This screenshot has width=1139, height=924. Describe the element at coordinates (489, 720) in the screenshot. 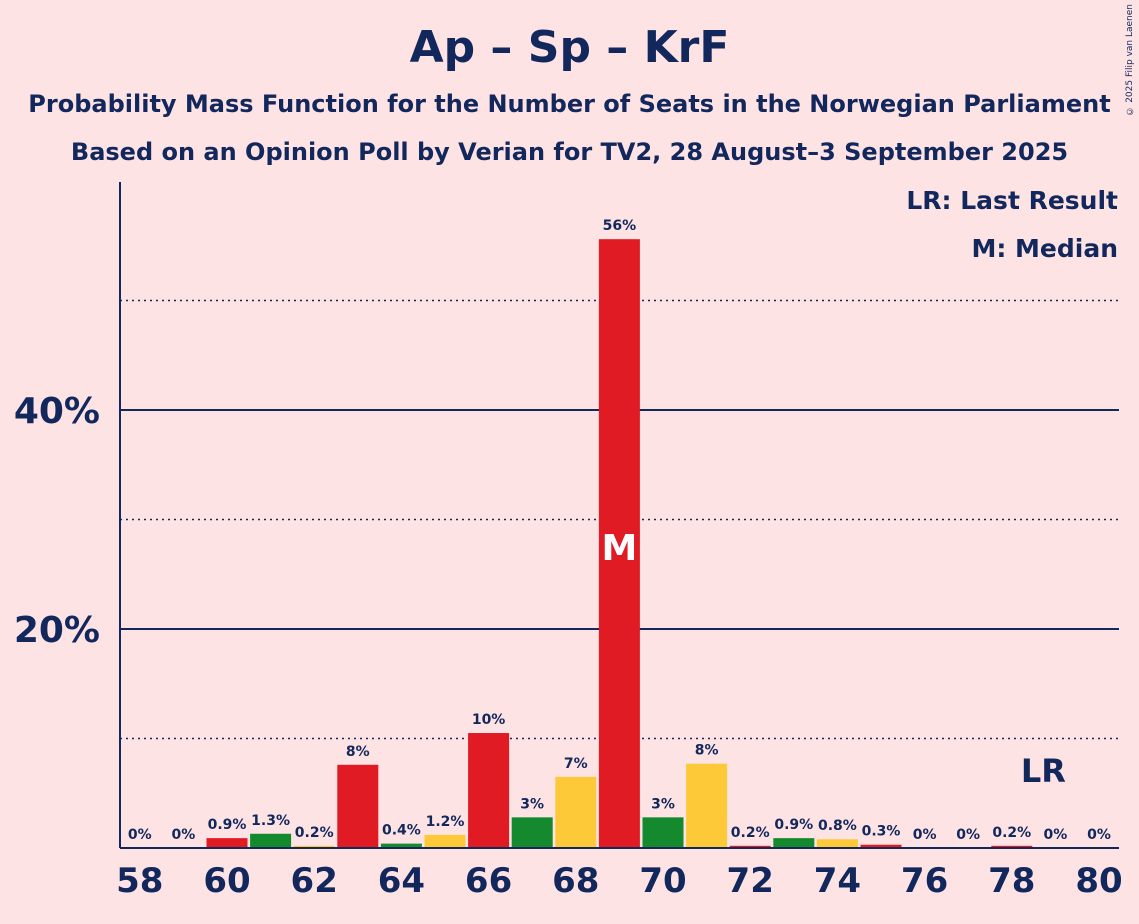

I see `bar-value-label: 10%` at that location.